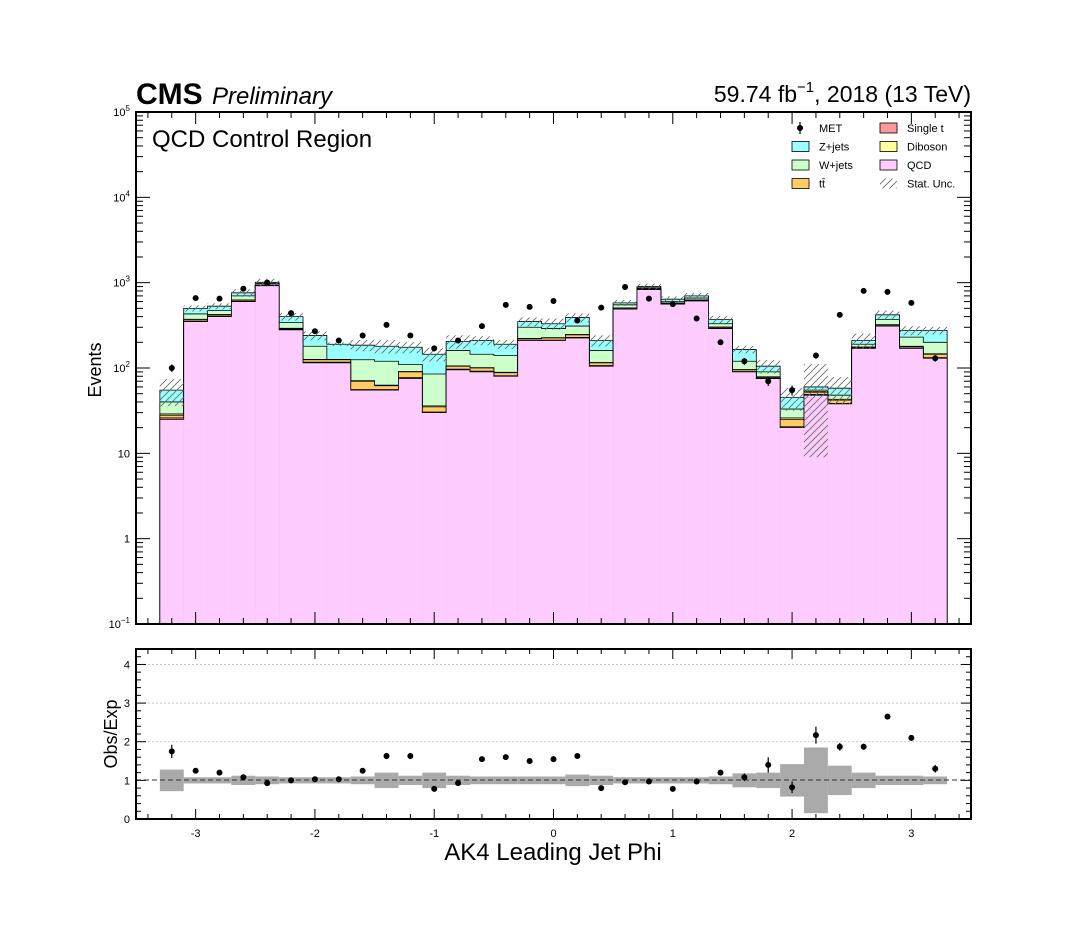  Describe the element at coordinates (273, 96) in the screenshot. I see `status-label: Preliminary` at that location.